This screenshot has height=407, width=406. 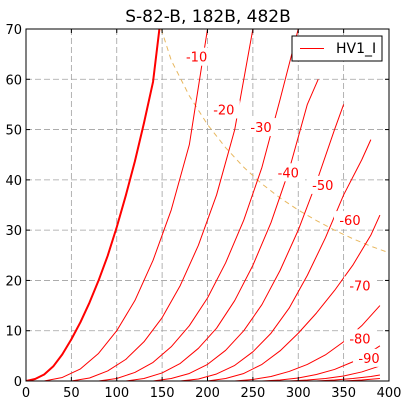 I want to click on curve-label: -20, so click(x=223, y=110).